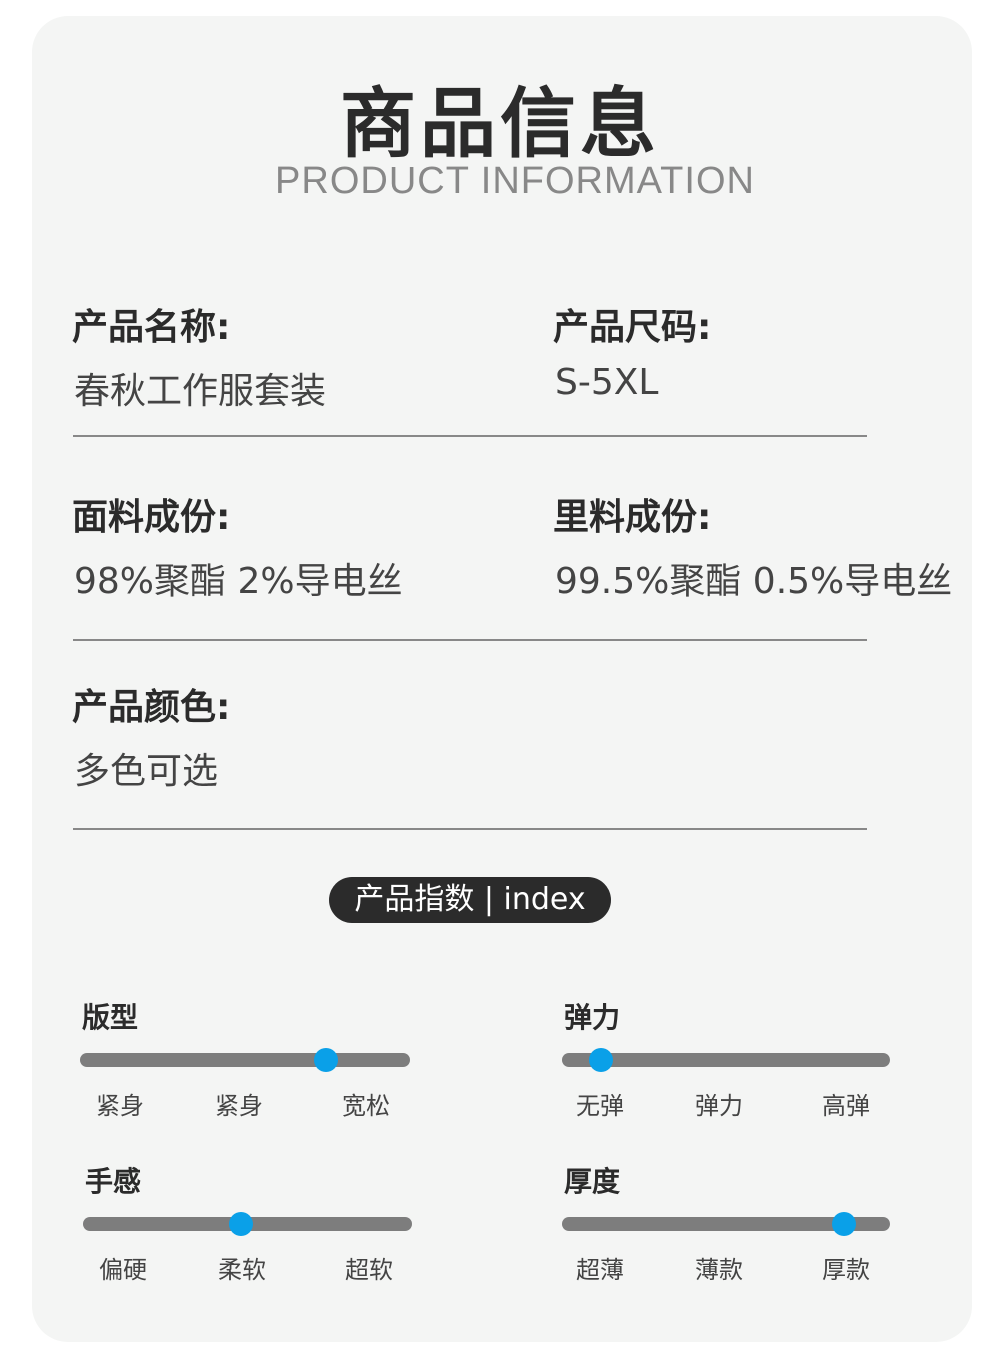 Image resolution: width=1000 pixels, height=1363 pixels. I want to click on index-tick-label: 超软, so click(369, 1270).